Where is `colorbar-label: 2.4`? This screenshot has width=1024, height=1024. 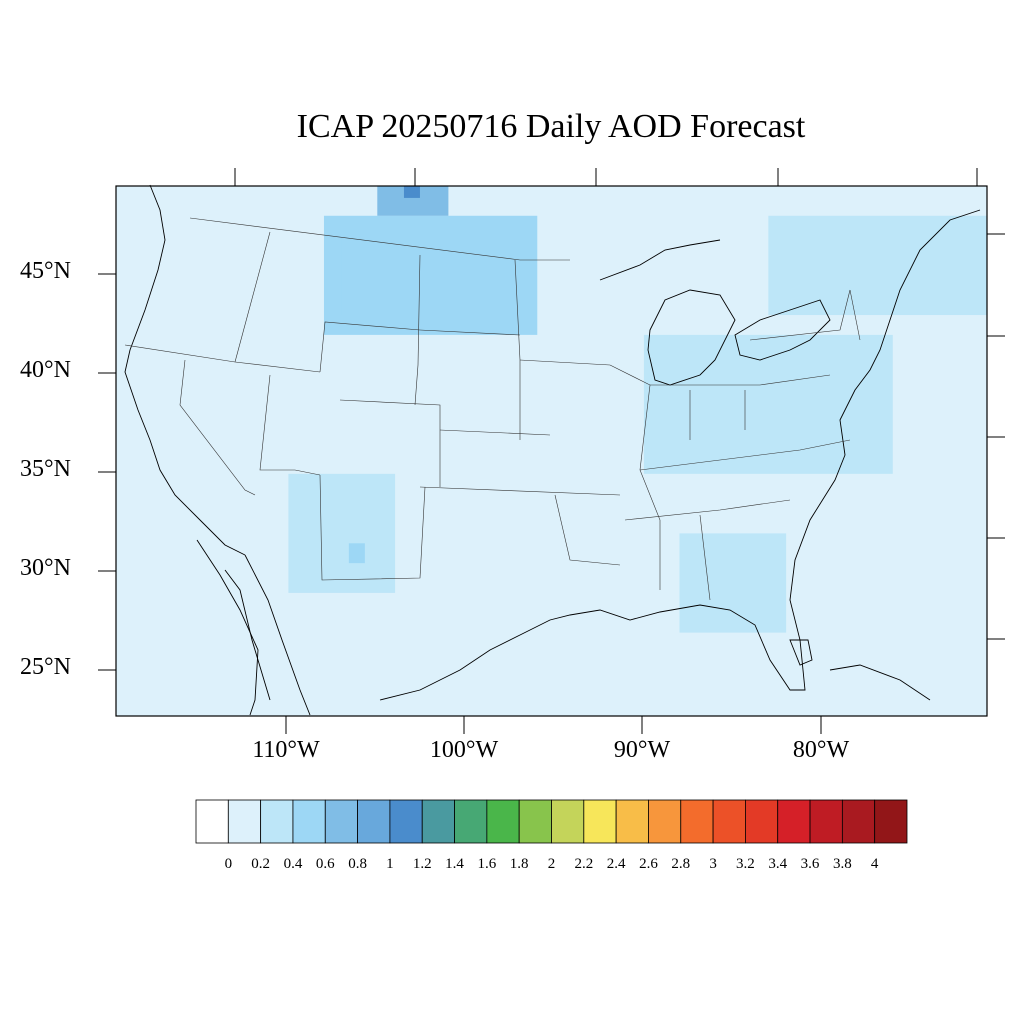
colorbar-label: 2.4 is located at coordinates (616, 864).